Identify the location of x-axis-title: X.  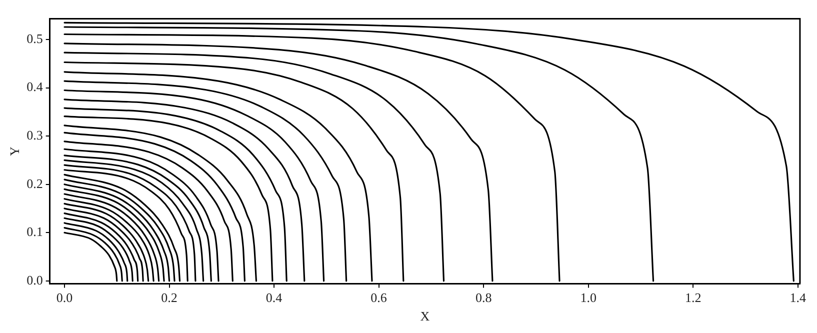
(425, 316).